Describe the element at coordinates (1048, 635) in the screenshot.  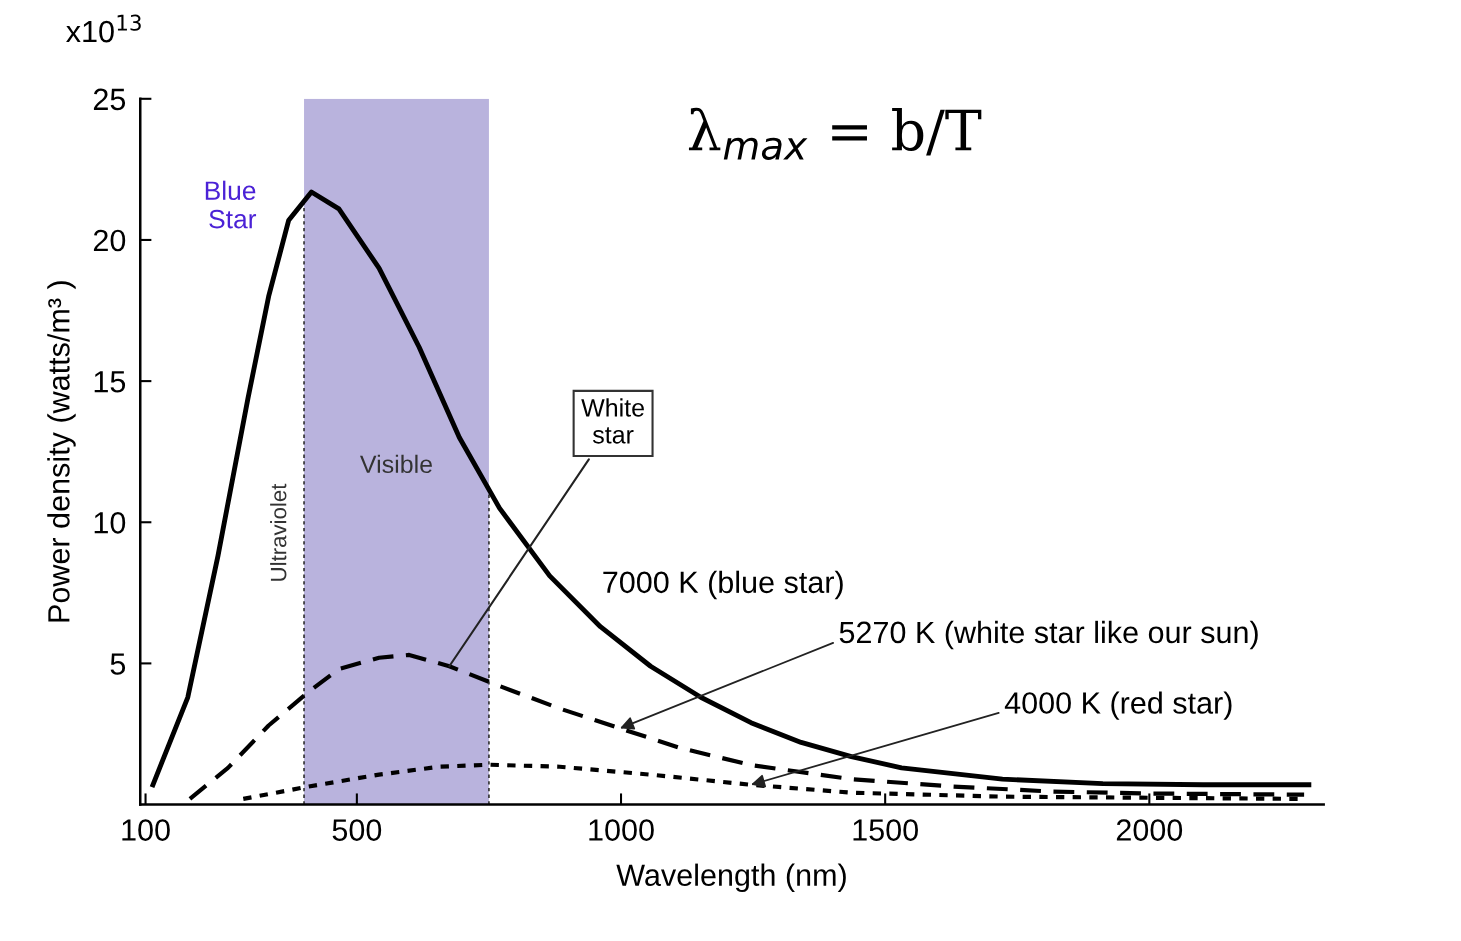
I see `text: 5270 K (white star like our sun)` at that location.